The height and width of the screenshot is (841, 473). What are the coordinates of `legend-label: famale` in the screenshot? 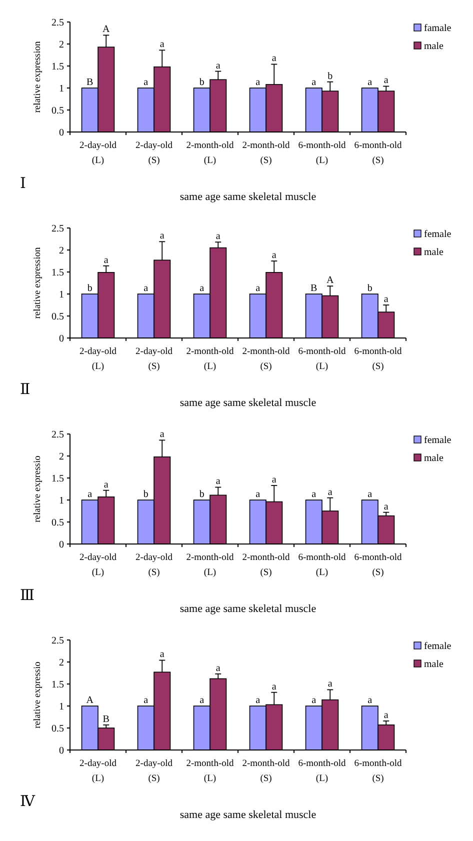 It's located at (438, 28).